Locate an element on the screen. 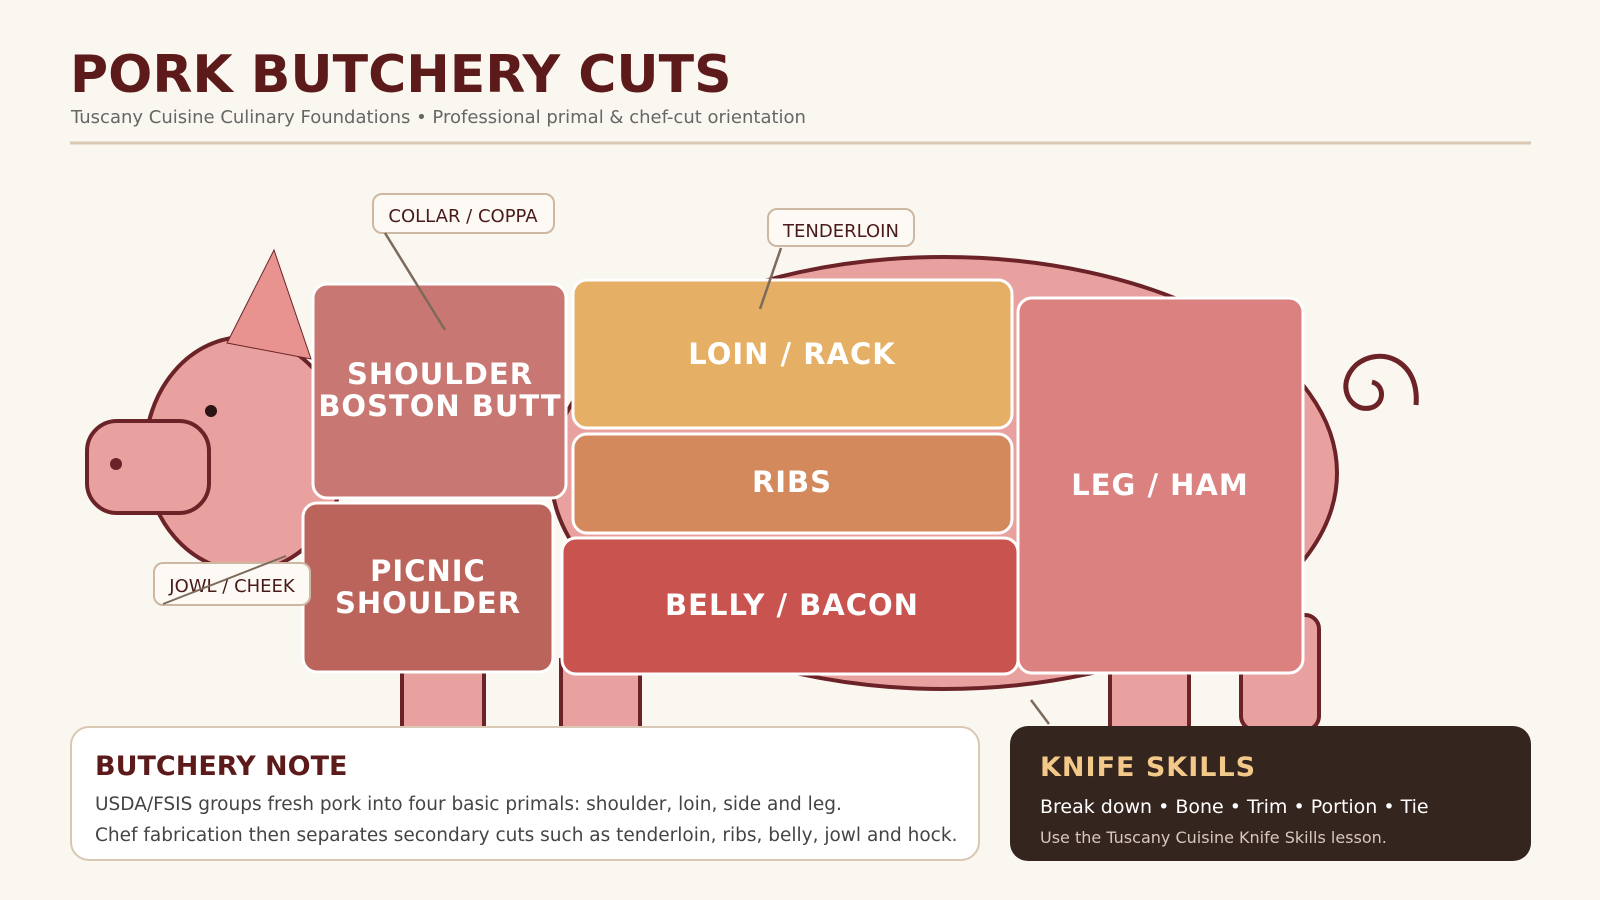 This screenshot has height=900, width=1600. callout-text: JOWL / CHEEK is located at coordinates (232, 586).